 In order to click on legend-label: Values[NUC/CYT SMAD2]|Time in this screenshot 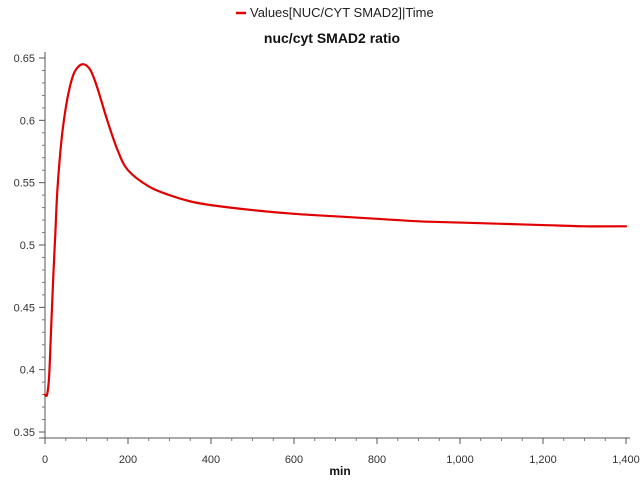, I will do `click(342, 12)`.